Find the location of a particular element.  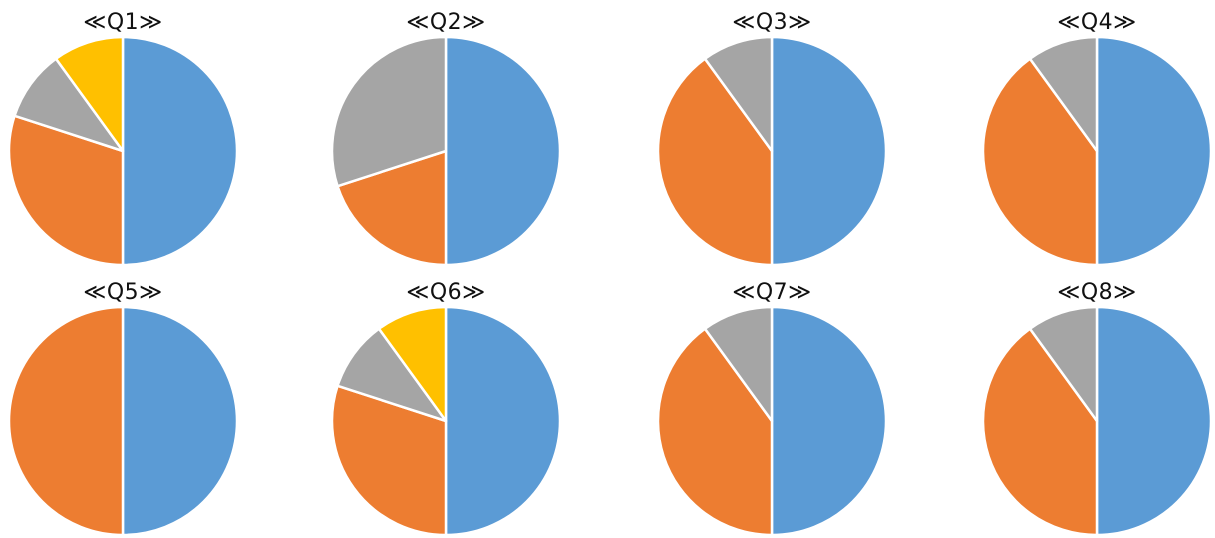

pie-q6 is located at coordinates (446, 421).